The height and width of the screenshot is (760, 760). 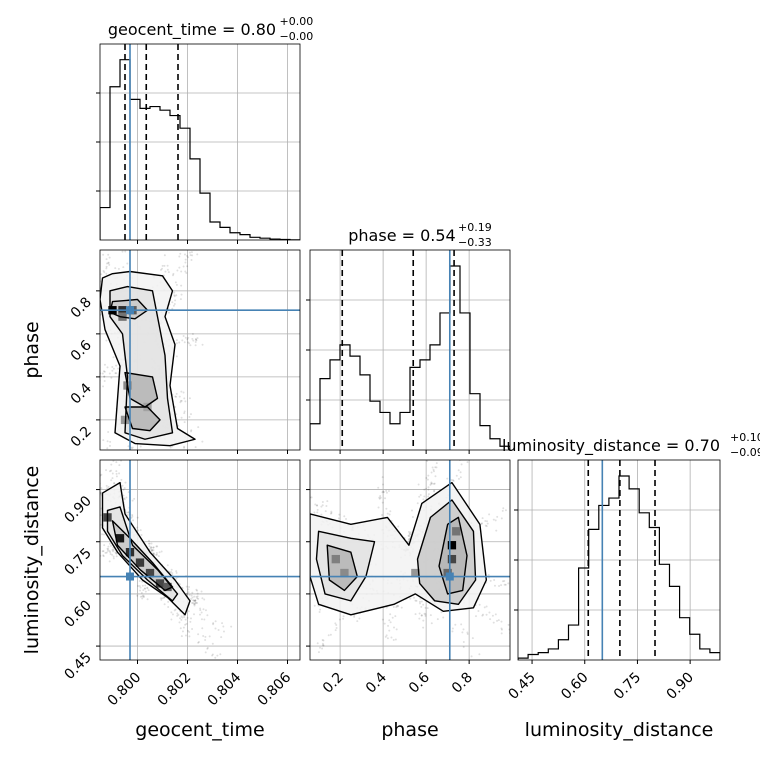 I want to click on contour-line, so click(x=142, y=554).